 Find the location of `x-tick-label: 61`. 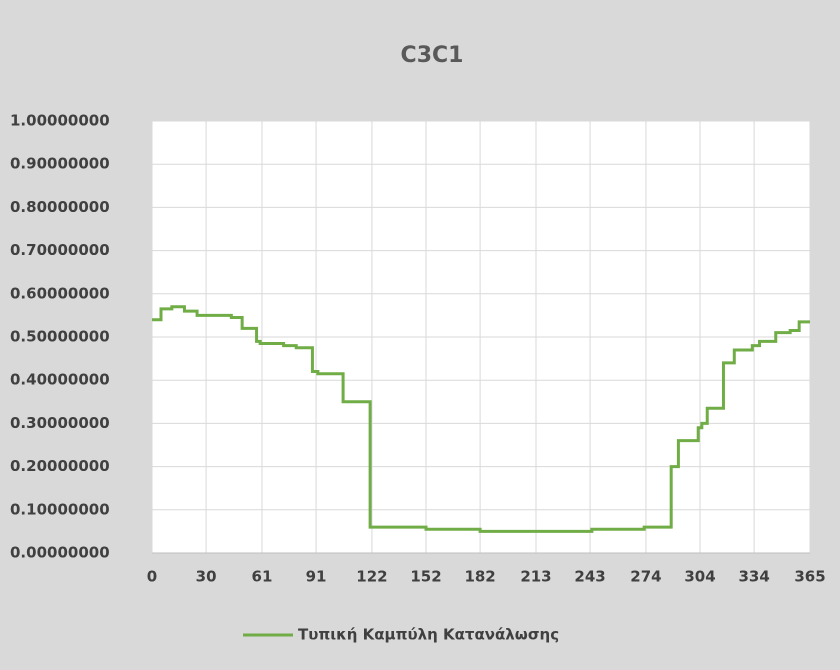

x-tick-label: 61 is located at coordinates (262, 577).